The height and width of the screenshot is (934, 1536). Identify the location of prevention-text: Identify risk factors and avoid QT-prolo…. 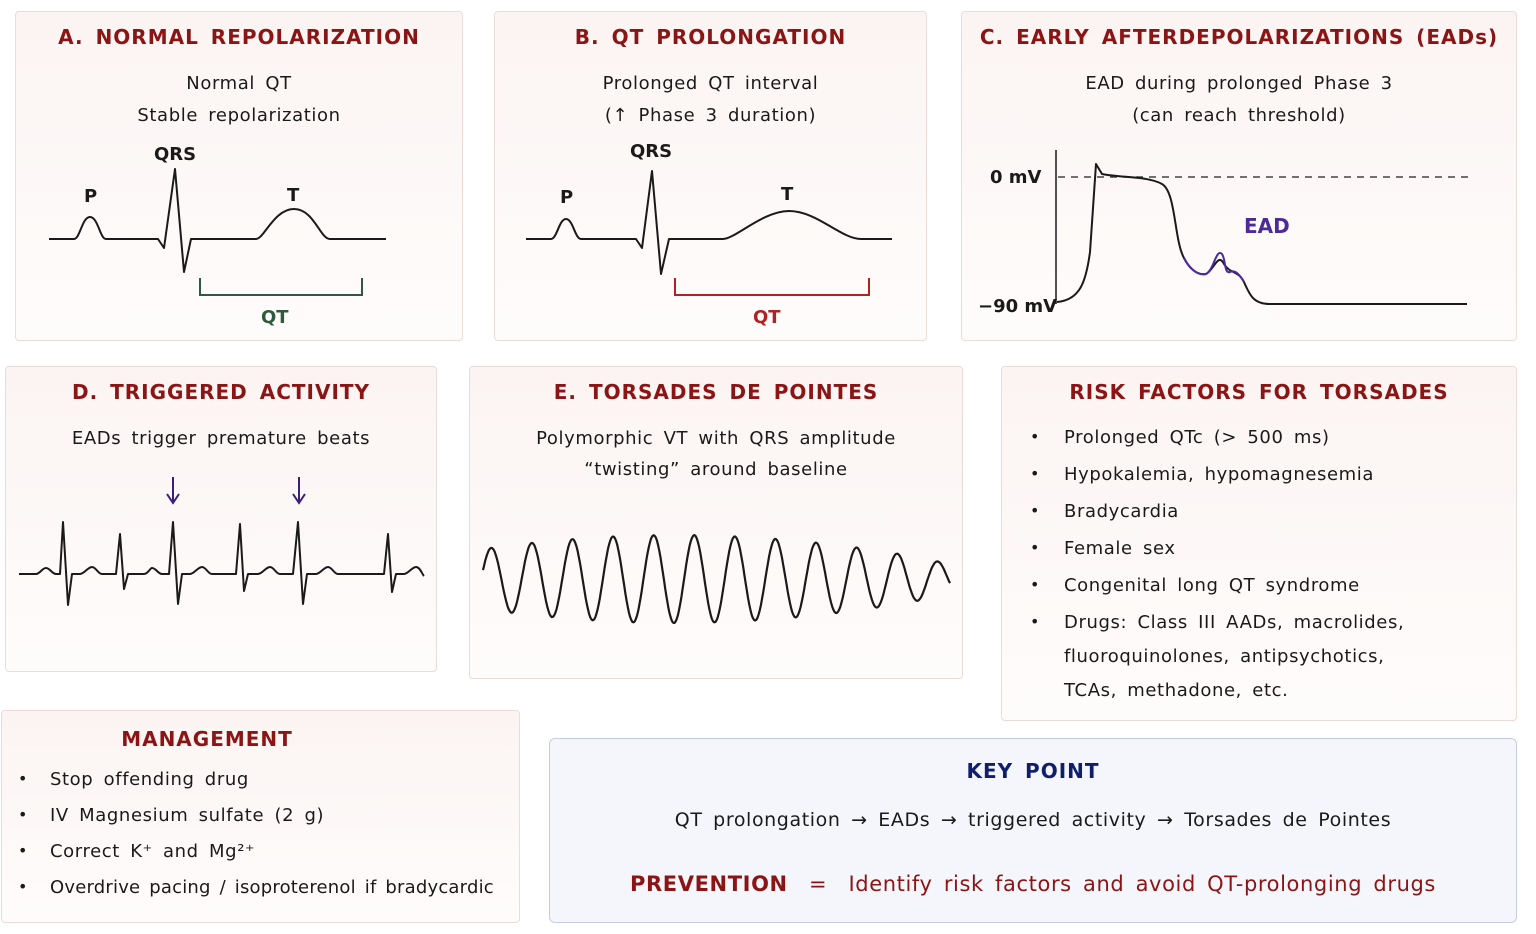
(1142, 884).